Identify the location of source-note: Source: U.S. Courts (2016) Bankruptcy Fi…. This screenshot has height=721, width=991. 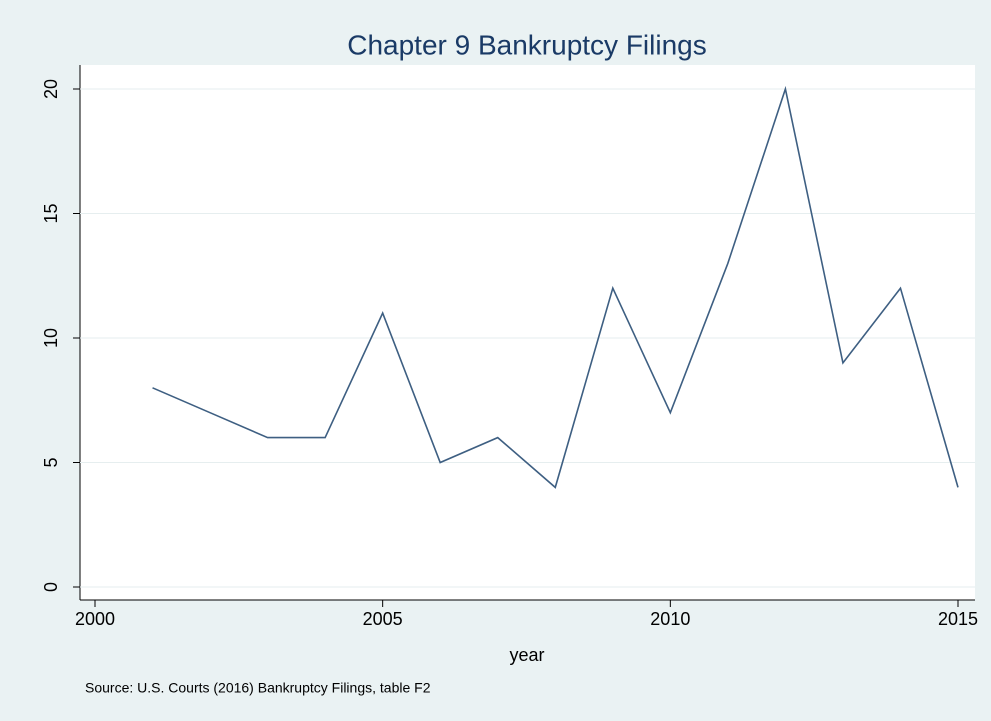
(258, 688).